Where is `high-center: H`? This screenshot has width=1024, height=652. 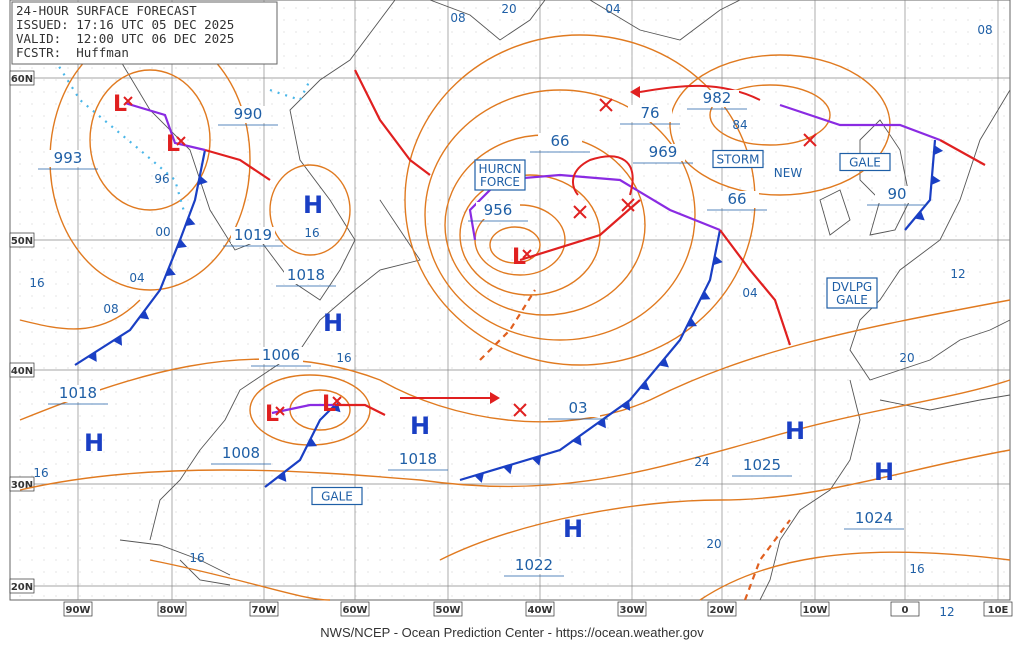
high-center: H is located at coordinates (313, 205).